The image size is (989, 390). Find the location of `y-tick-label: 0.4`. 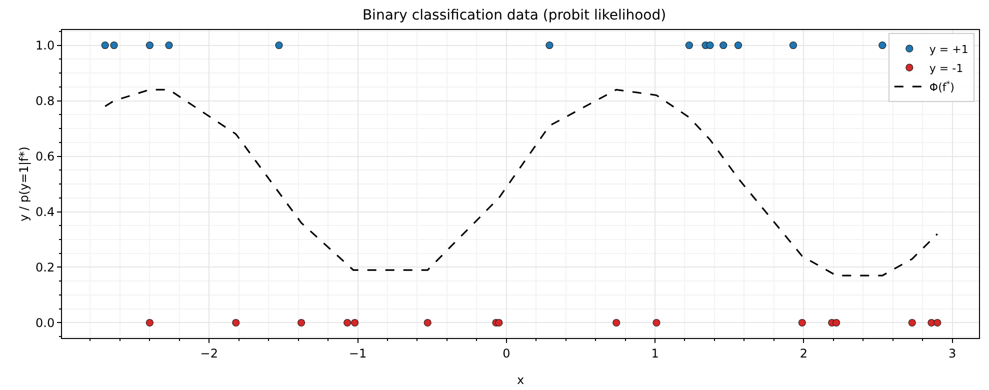

y-tick-label: 0.4 is located at coordinates (45, 211).